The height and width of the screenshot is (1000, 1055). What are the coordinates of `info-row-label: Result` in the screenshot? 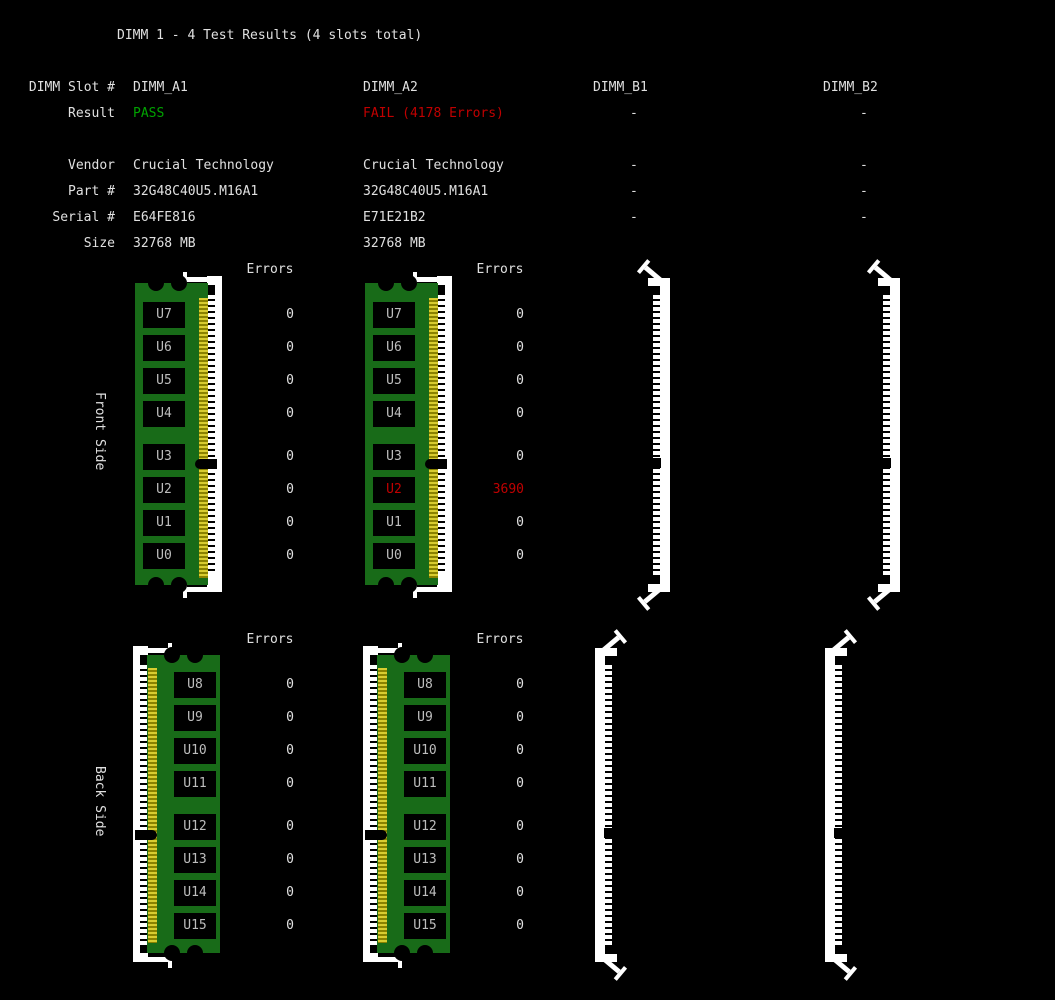 It's located at (91, 113).